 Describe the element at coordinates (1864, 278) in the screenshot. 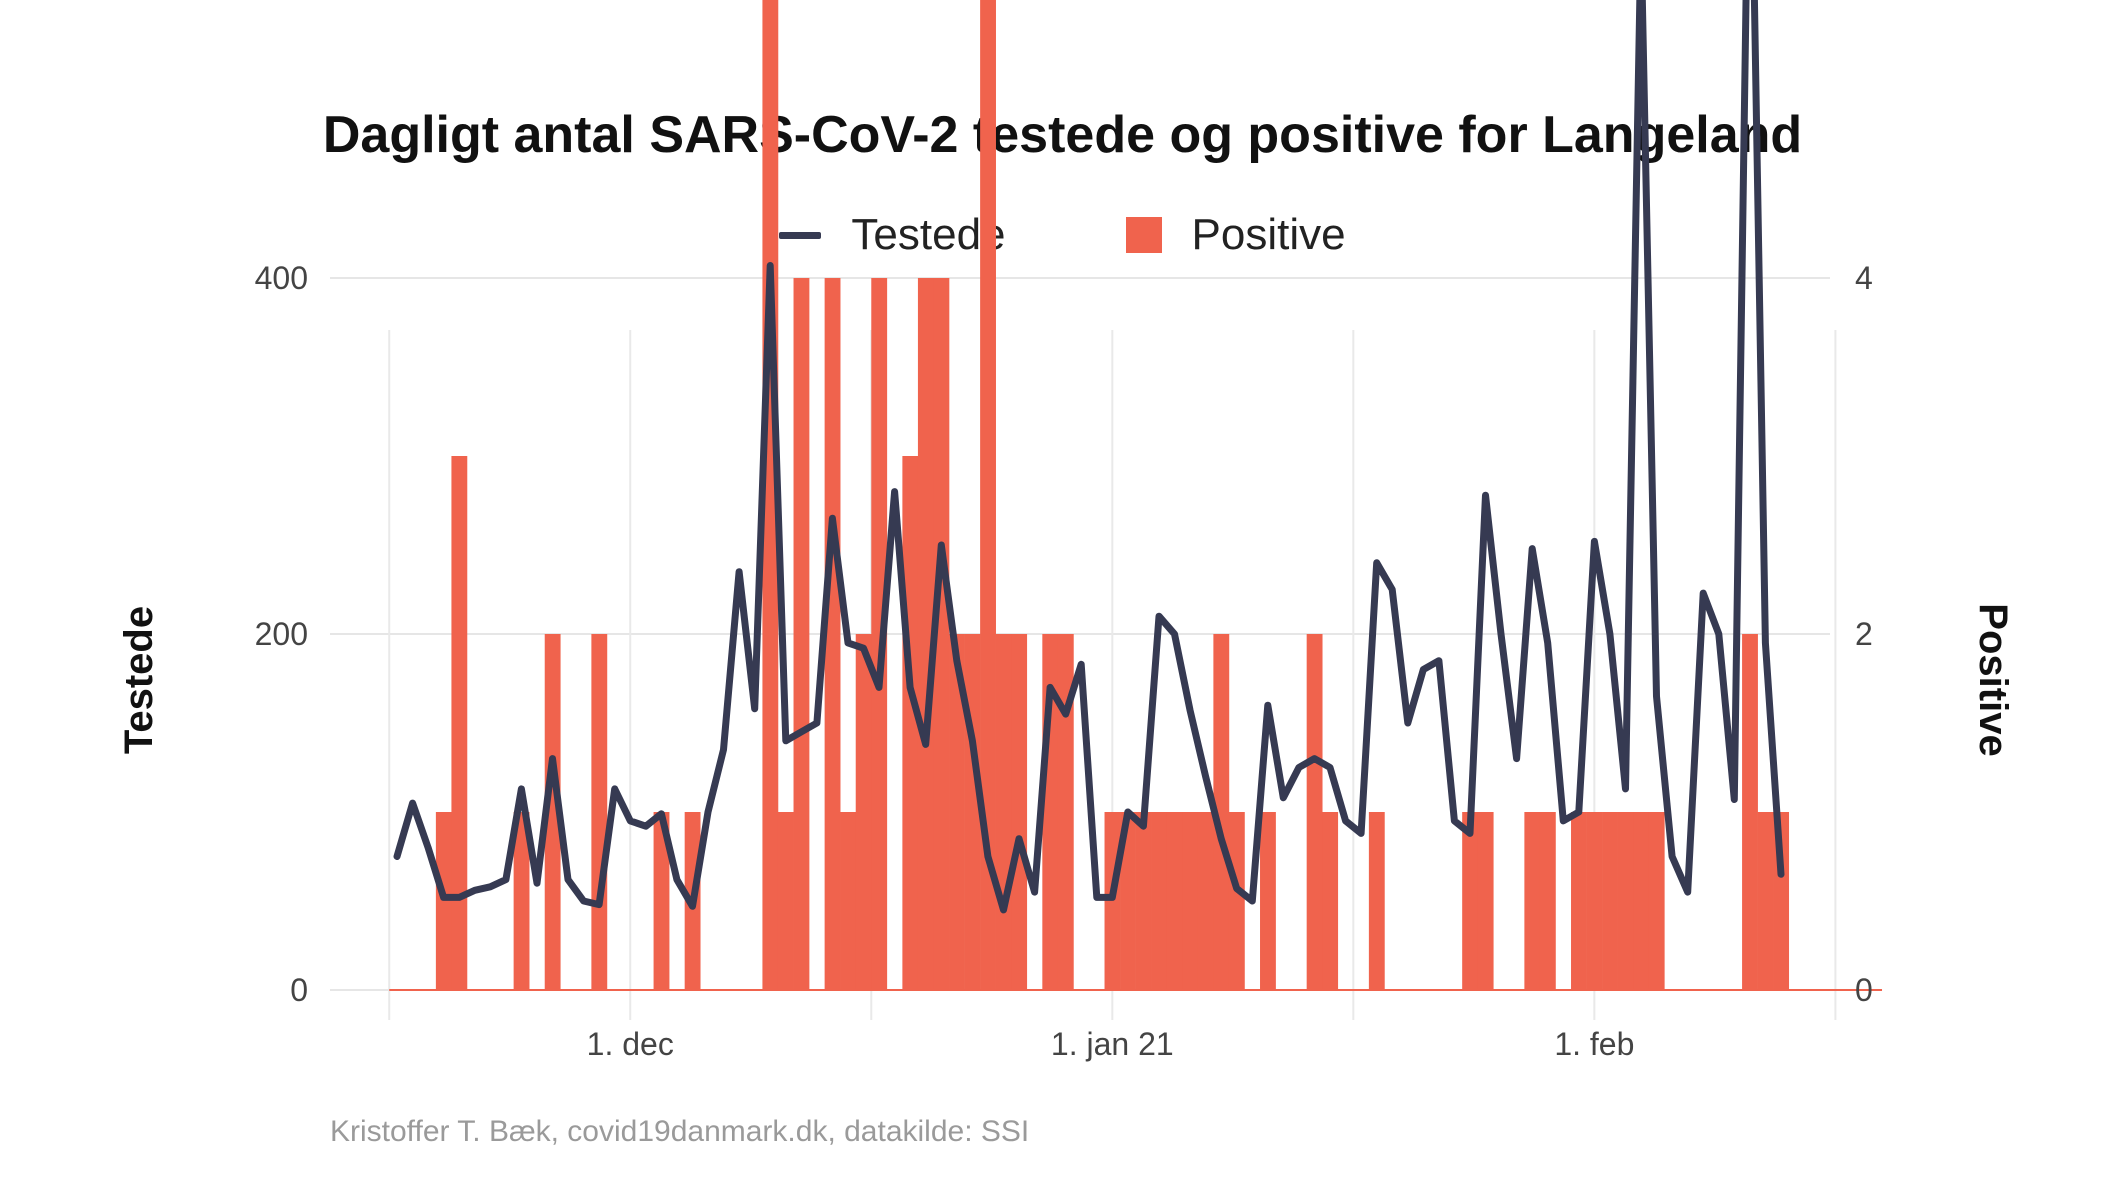

I see `y-right-tick-label: 4` at that location.